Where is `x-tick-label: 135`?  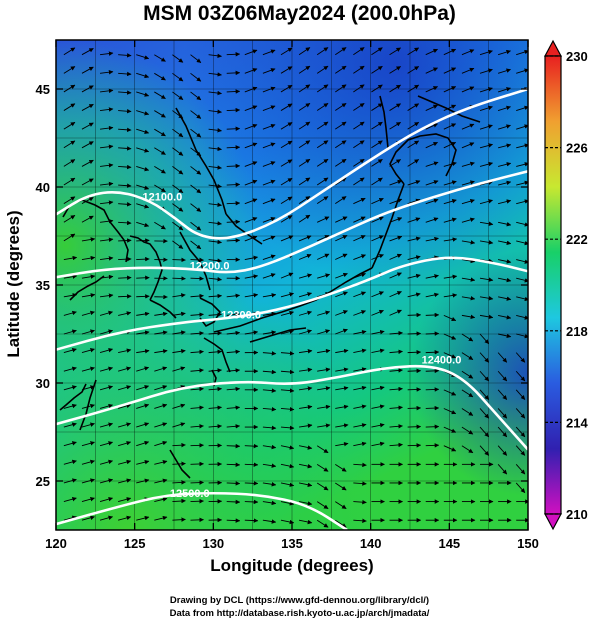 x-tick-label: 135 is located at coordinates (292, 543).